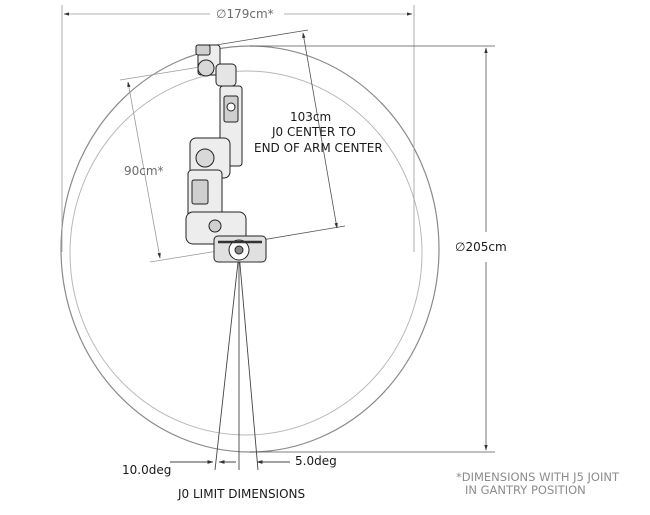  Describe the element at coordinates (314, 132) in the screenshot. I see `reach-description-line-1: J0 CENTER TO` at that location.